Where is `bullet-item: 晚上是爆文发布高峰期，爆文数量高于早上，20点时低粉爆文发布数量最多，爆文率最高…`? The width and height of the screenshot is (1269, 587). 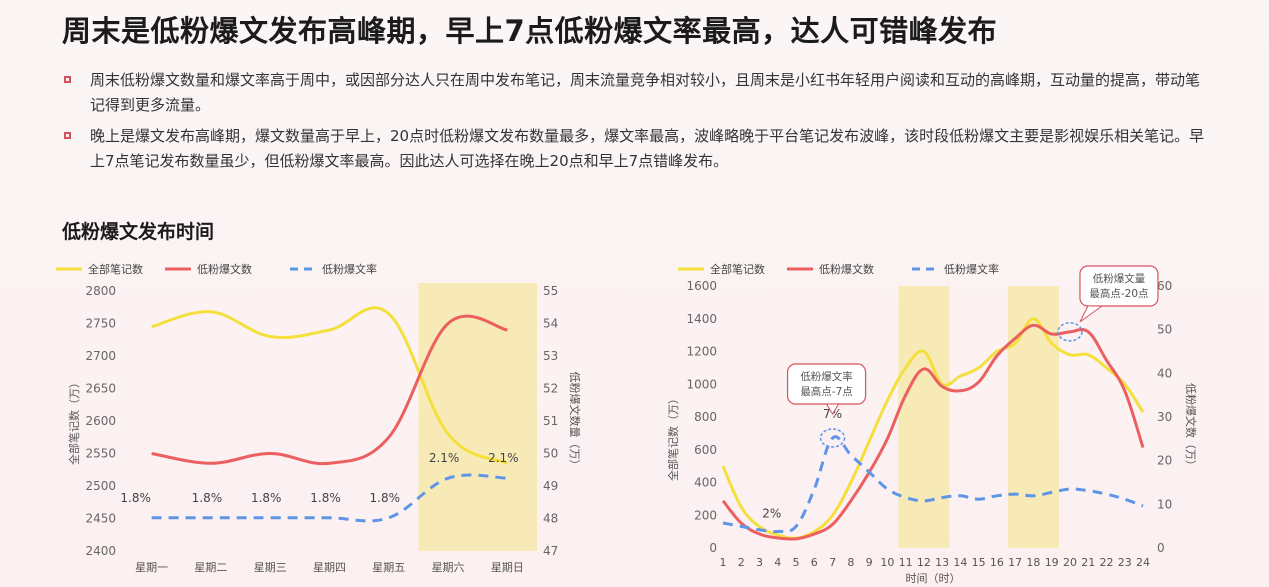 bullet-item: 晚上是爆文发布高峰期，爆文数量高于早上，20点时低粉爆文发布数量最多，爆文率最高… is located at coordinates (637, 149).